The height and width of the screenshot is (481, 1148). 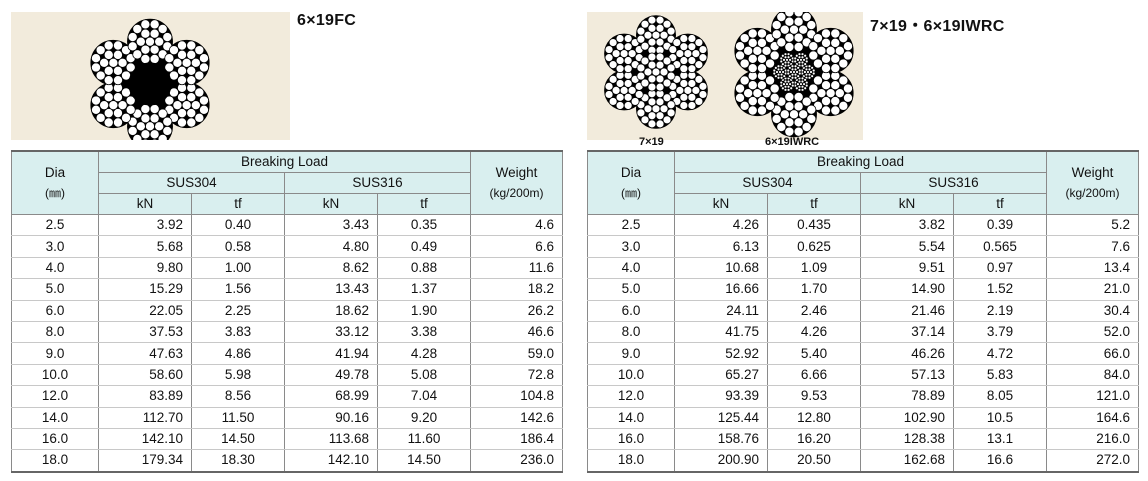 What do you see at coordinates (729, 75) in the screenshot?
I see `rope-cross-section-iwrc-icon` at bounding box center [729, 75].